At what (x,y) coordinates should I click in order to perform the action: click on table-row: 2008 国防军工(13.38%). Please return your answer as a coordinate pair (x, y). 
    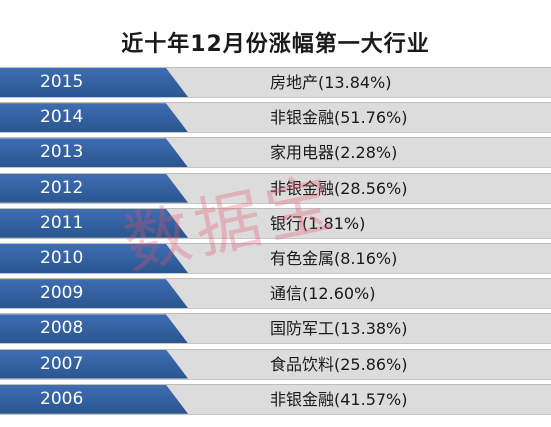
    Looking at the image, I should click on (275, 329).